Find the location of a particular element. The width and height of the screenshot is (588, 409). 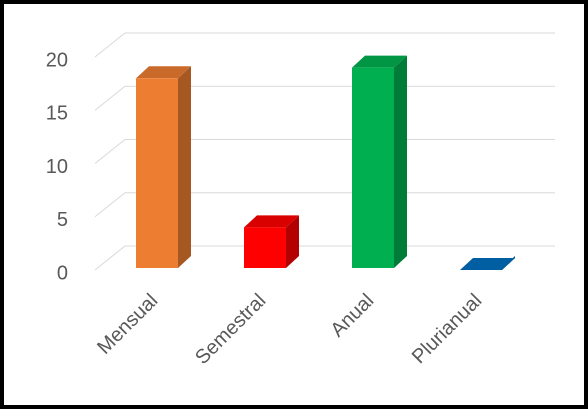

y-tick-label: 5 is located at coordinates (62, 220).